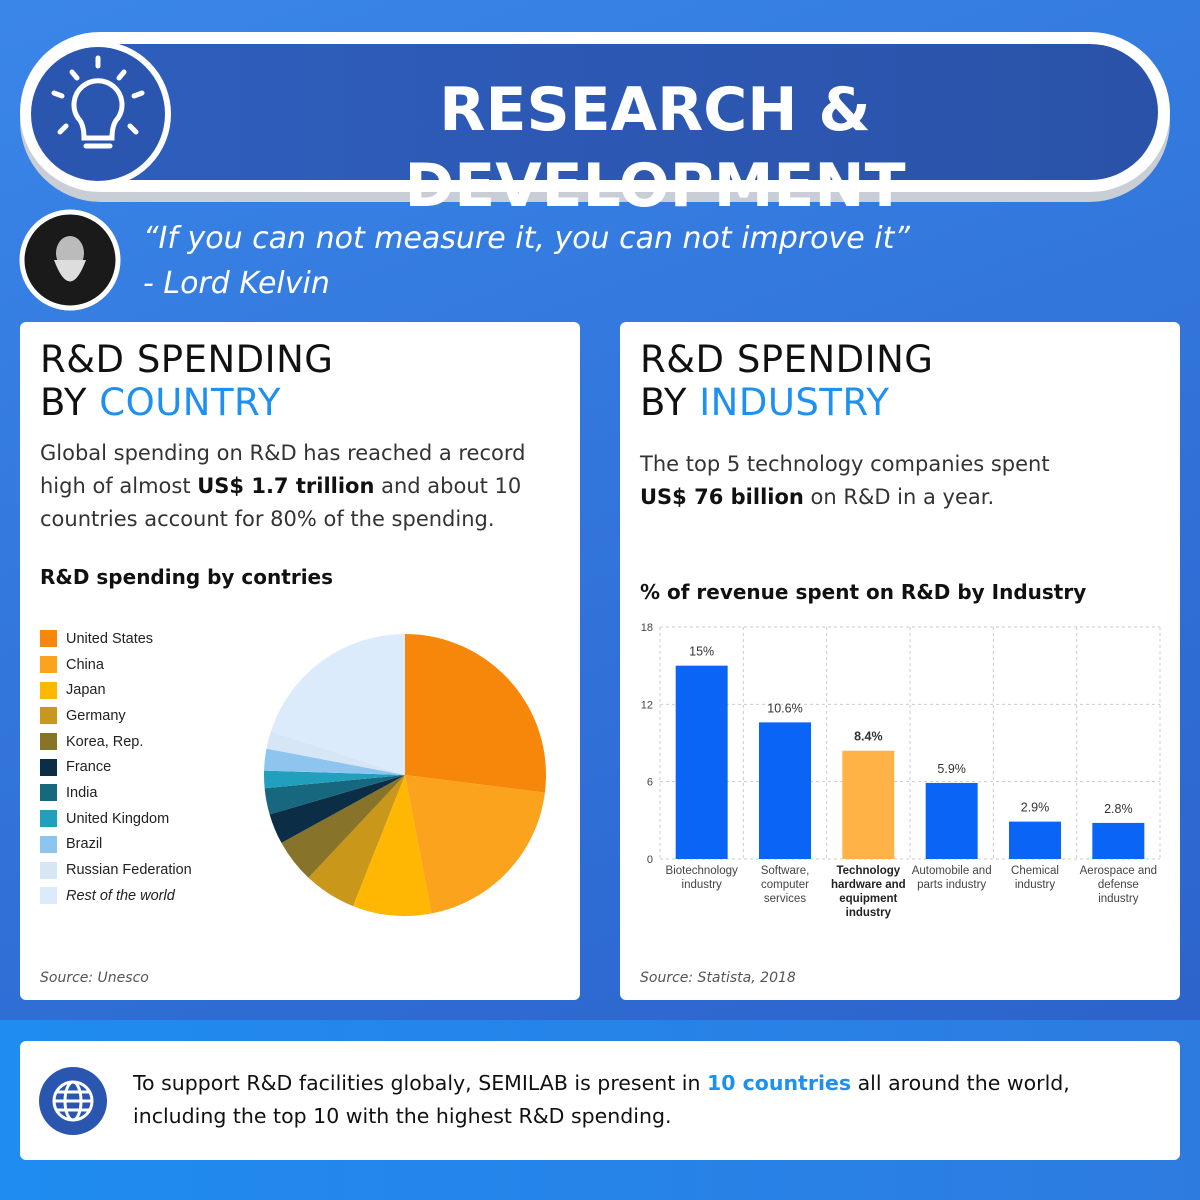 The width and height of the screenshot is (1200, 1200). What do you see at coordinates (236, 283) in the screenshot?
I see `quote-author: - Lord Kelvin` at bounding box center [236, 283].